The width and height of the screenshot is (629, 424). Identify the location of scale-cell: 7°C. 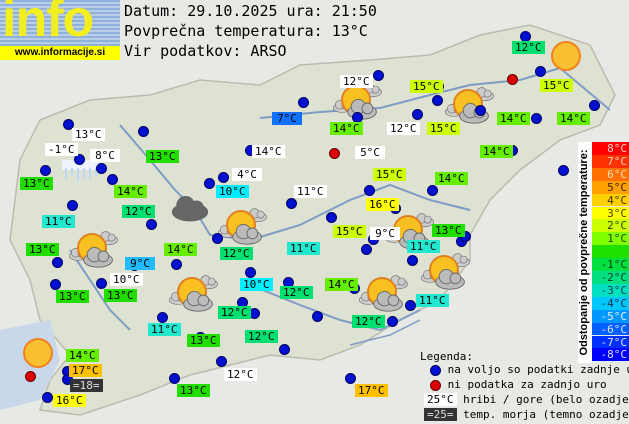
(610, 161).